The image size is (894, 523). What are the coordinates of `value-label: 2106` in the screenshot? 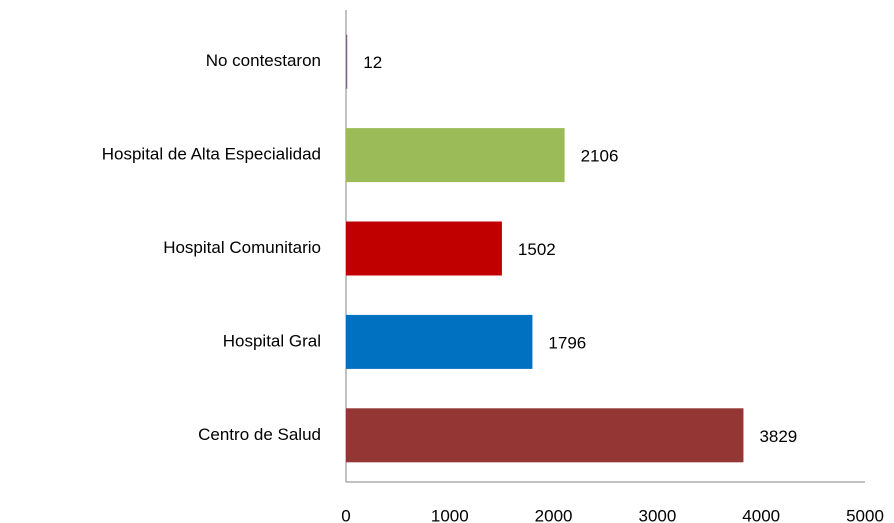 It's located at (600, 156).